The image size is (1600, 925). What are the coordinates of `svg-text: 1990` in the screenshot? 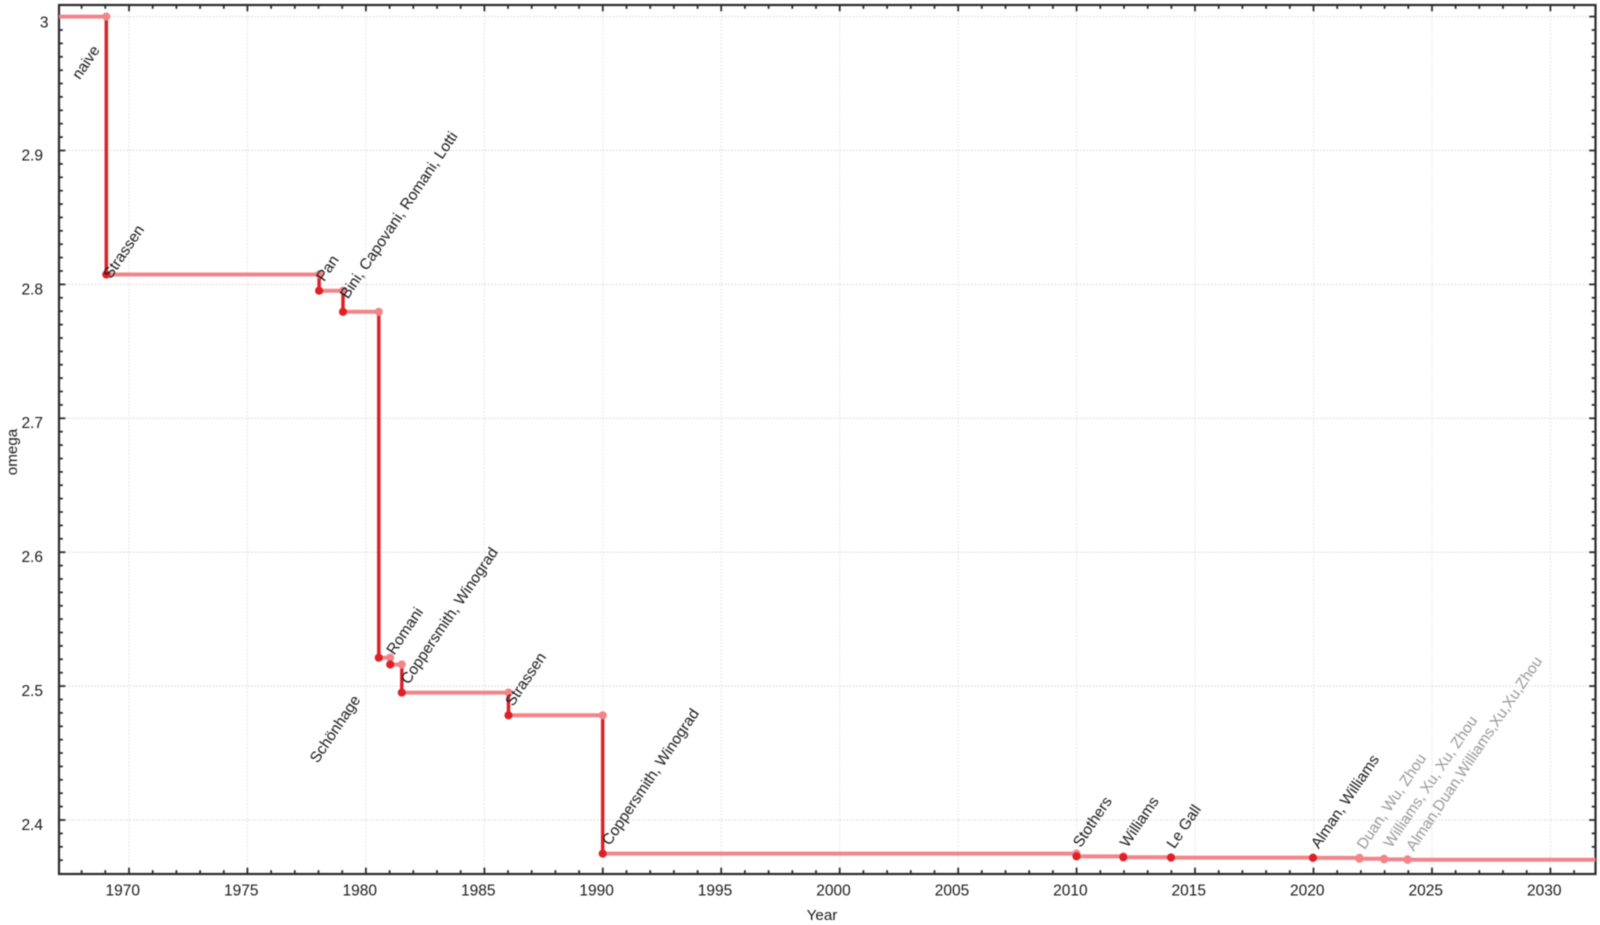 It's located at (596, 891).